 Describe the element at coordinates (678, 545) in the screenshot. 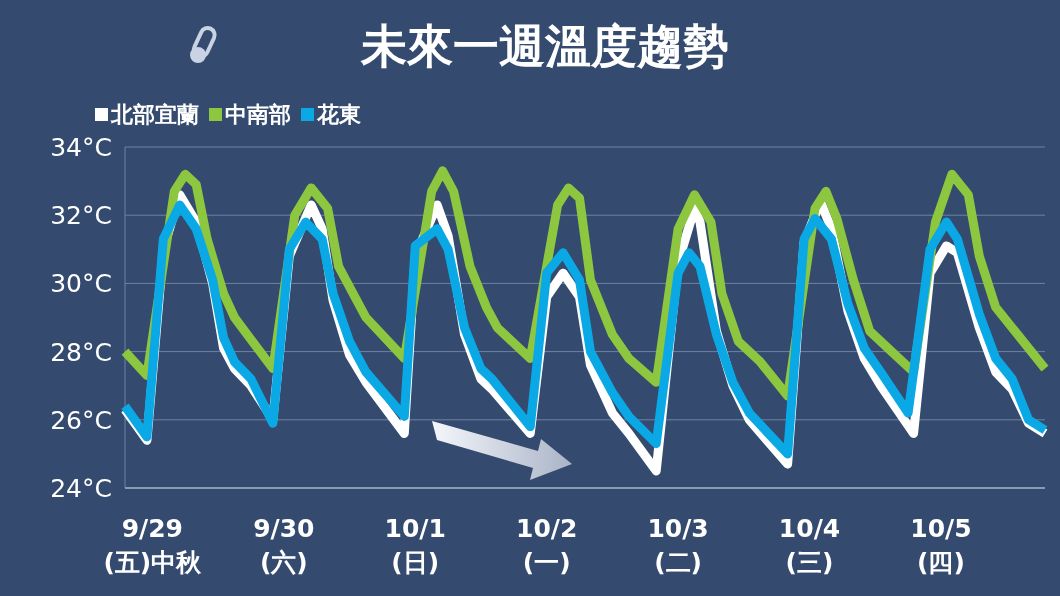

I see `x-tick-label: 10/3 (二)` at that location.